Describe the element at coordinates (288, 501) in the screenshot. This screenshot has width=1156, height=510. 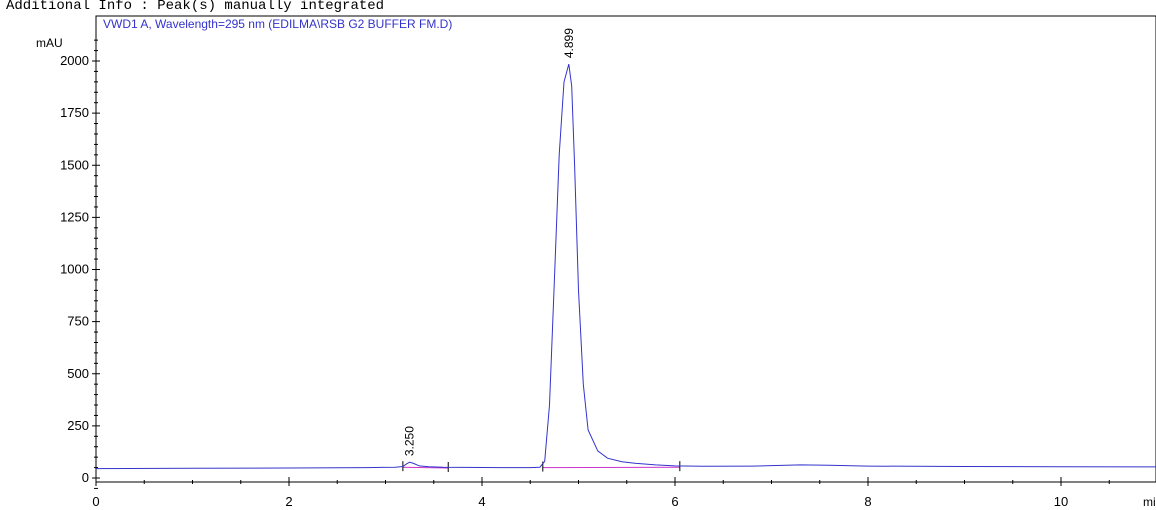
I see `x-tick-label: 2` at that location.